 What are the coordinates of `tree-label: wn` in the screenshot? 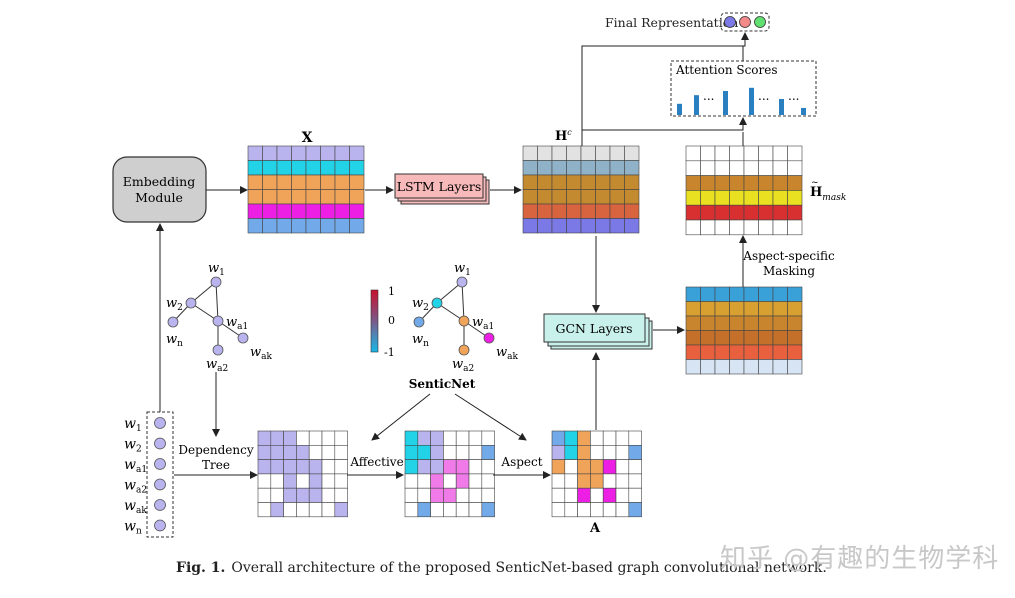 It's located at (420, 340).